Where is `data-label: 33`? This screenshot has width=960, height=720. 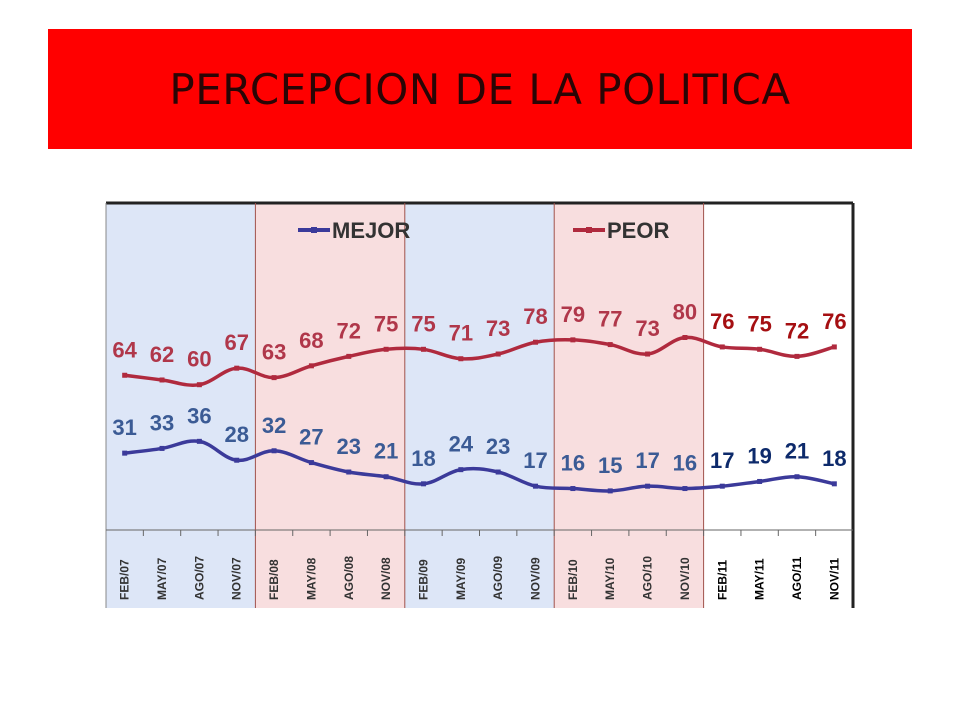 data-label: 33 is located at coordinates (162, 422).